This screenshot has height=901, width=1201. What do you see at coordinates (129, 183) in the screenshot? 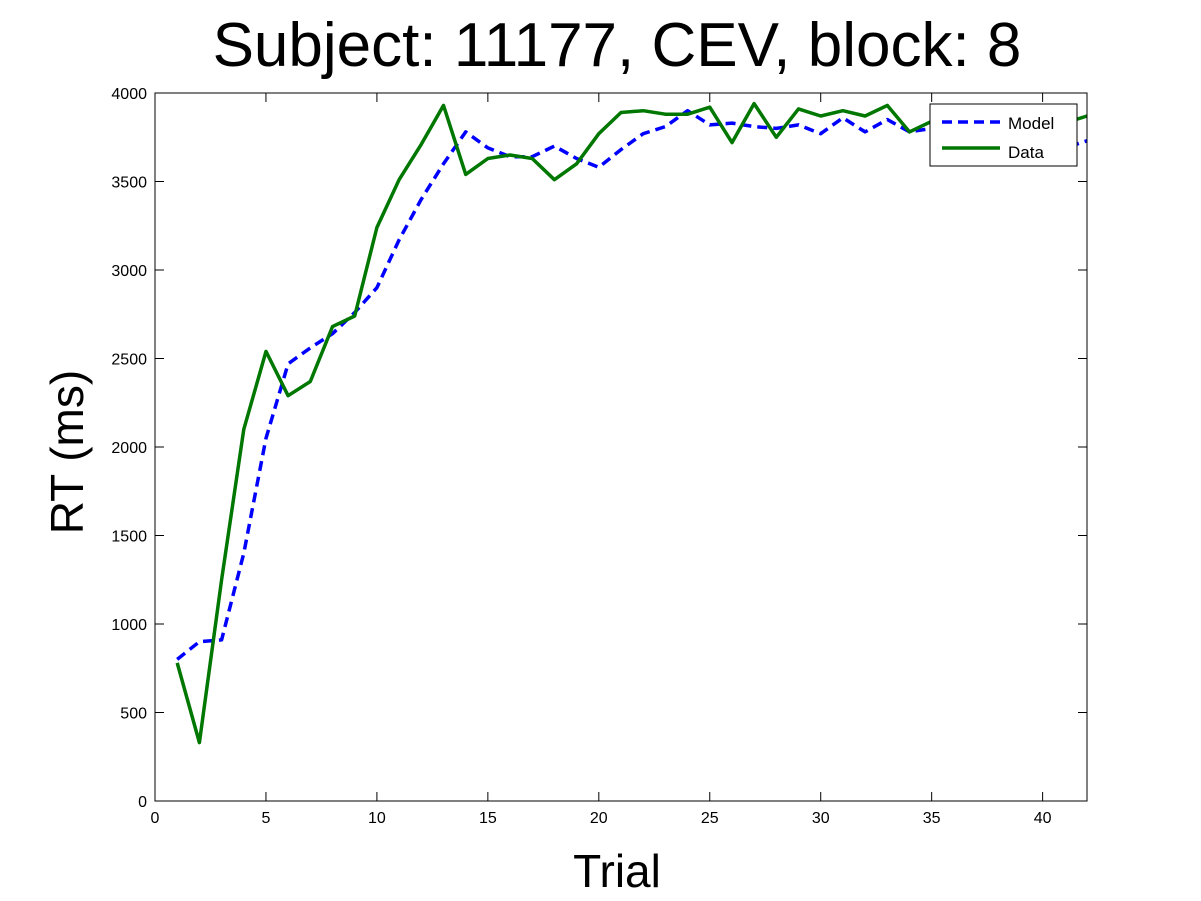
I see `y-tick-label: 3500` at bounding box center [129, 183].